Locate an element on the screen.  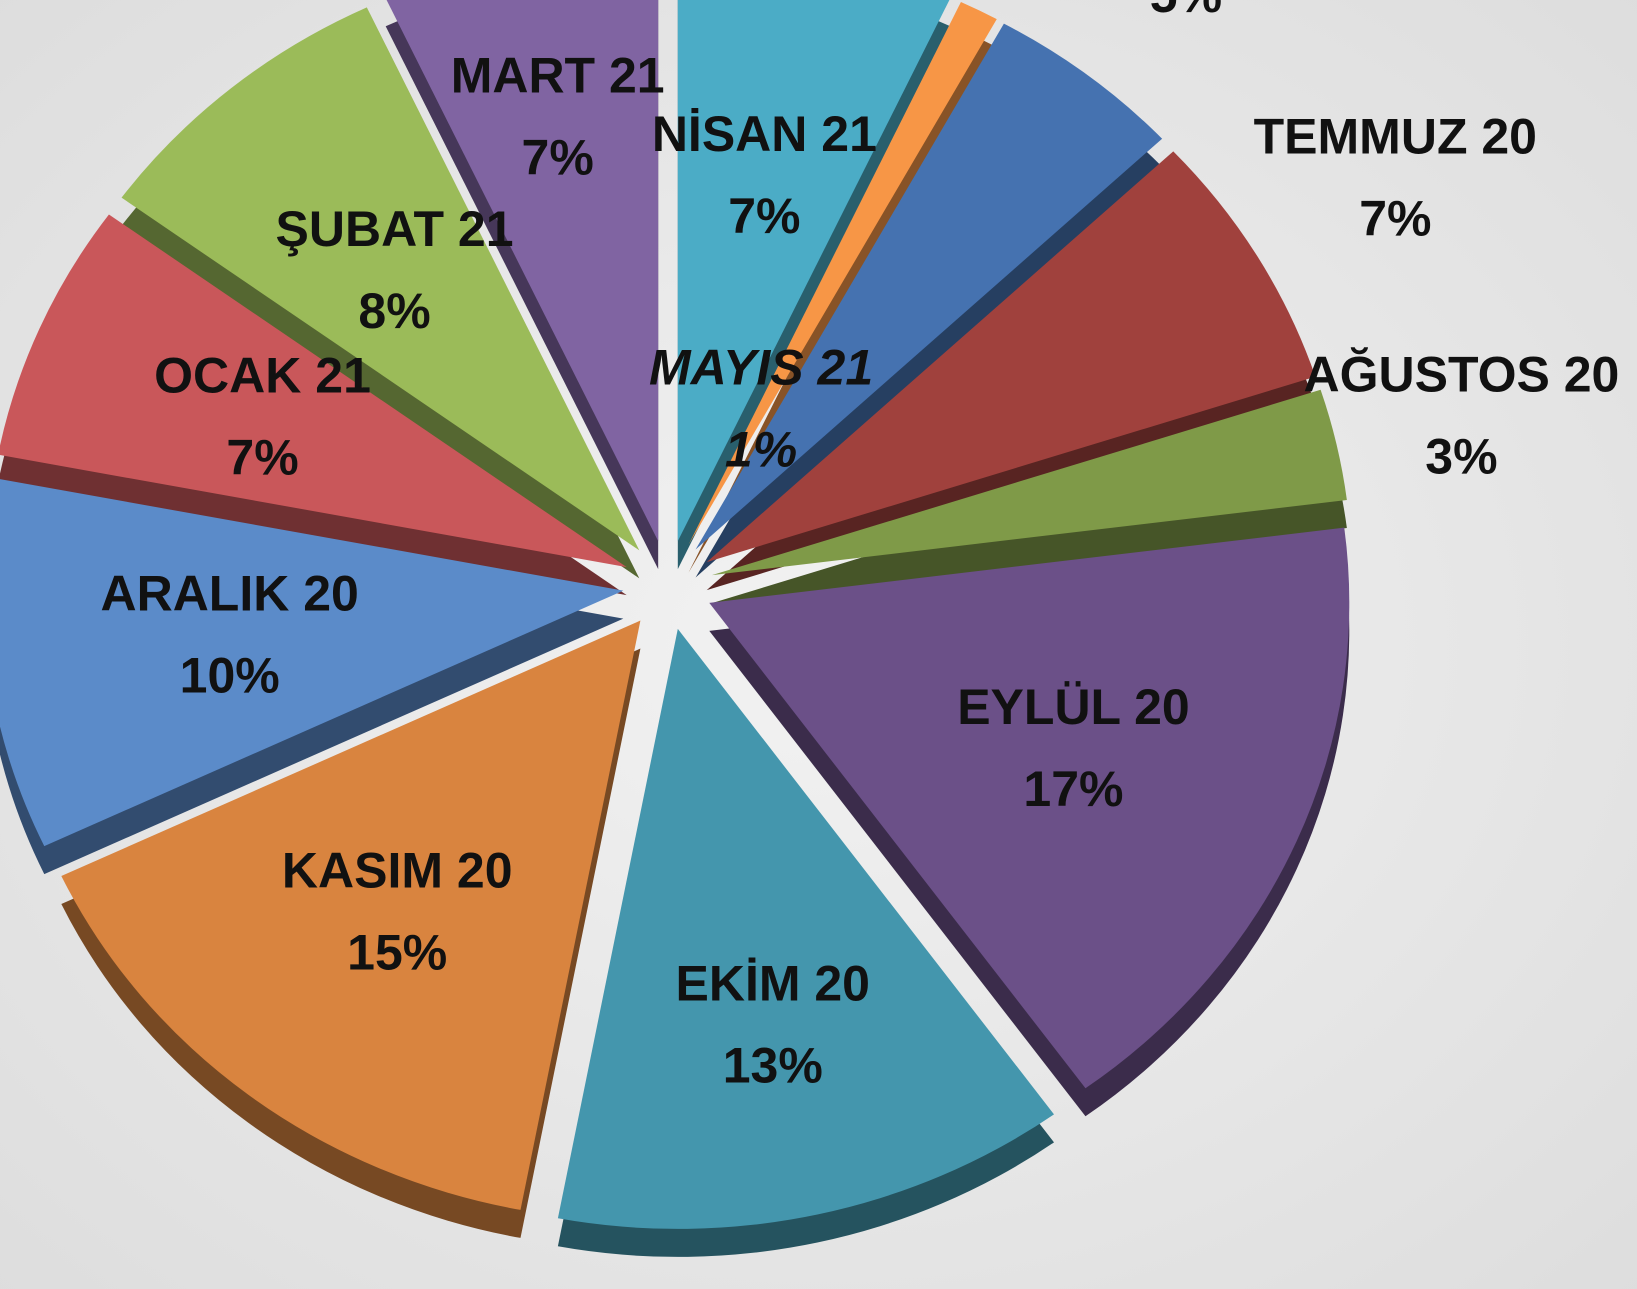
value-label: 10% is located at coordinates (230, 675).